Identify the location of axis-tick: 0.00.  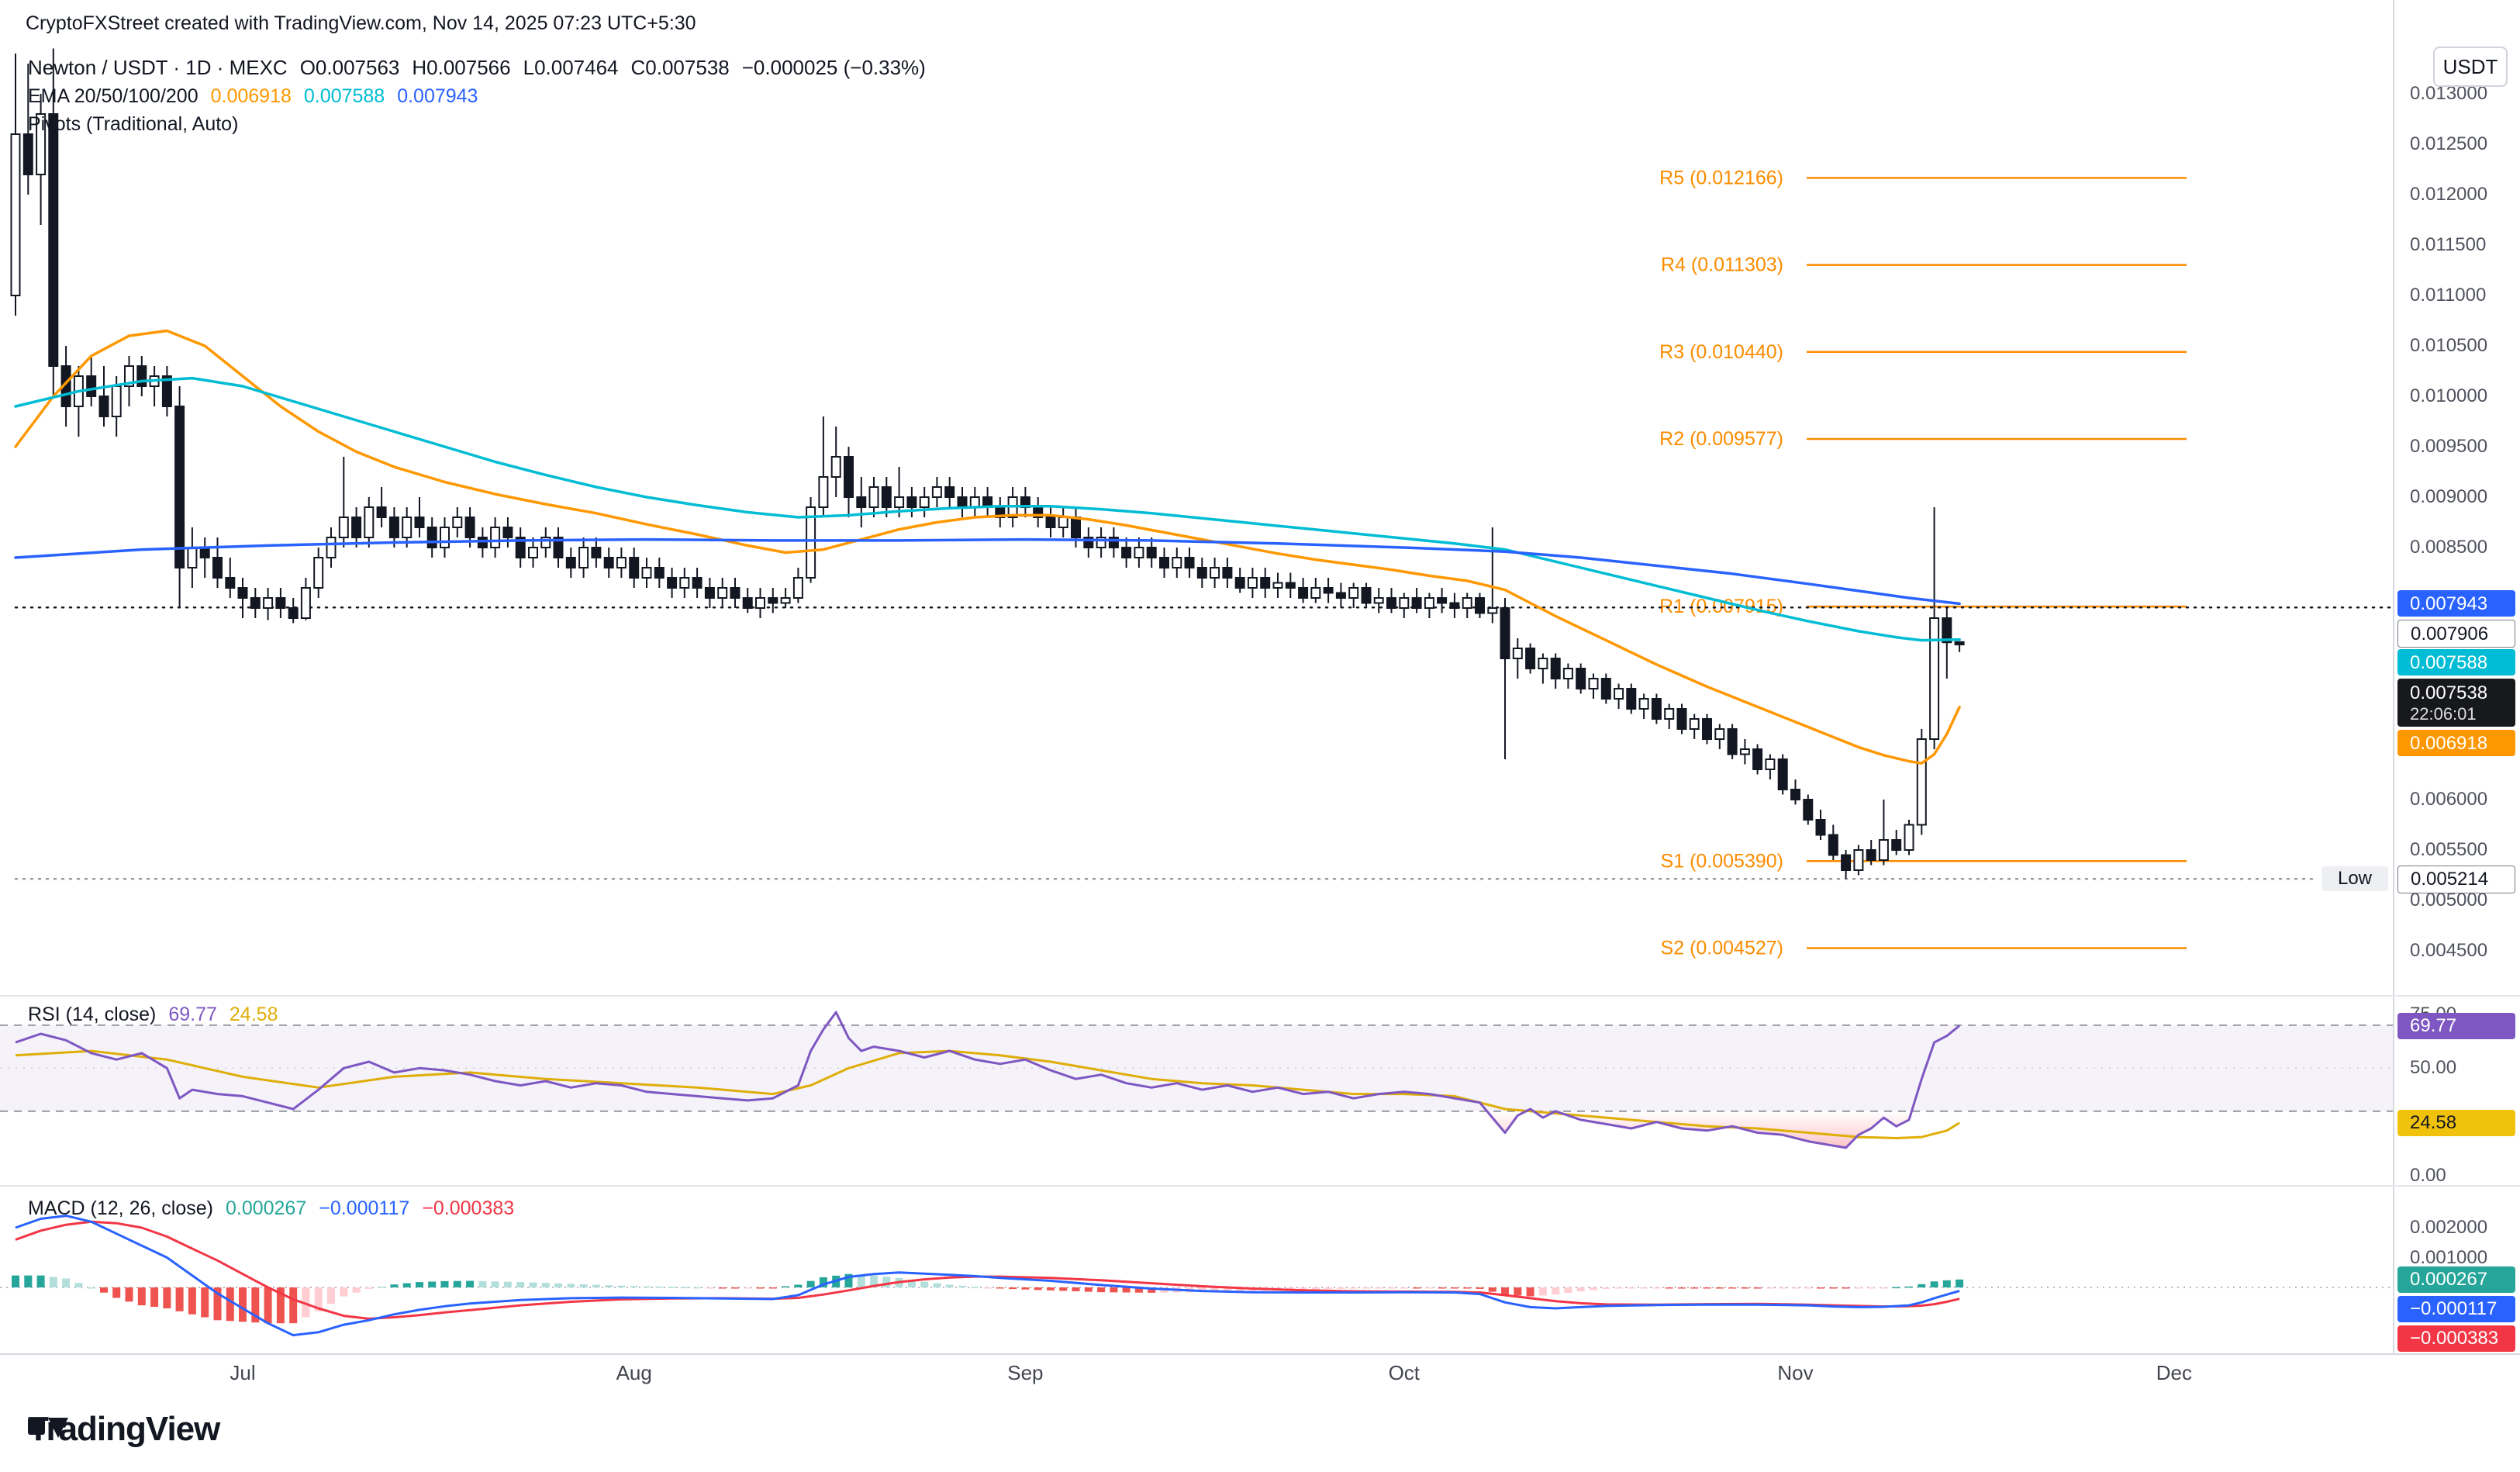
(2428, 1175).